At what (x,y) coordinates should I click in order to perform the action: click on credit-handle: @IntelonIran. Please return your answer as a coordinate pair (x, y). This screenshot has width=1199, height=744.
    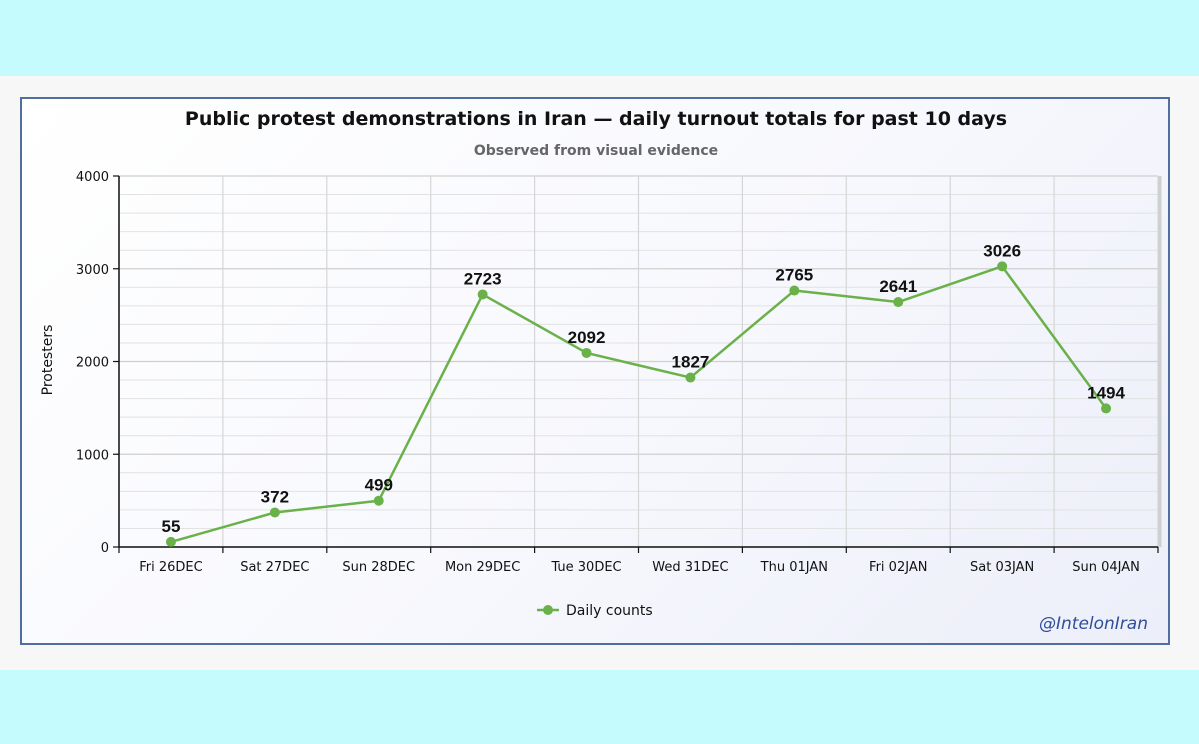
    Looking at the image, I should click on (1093, 624).